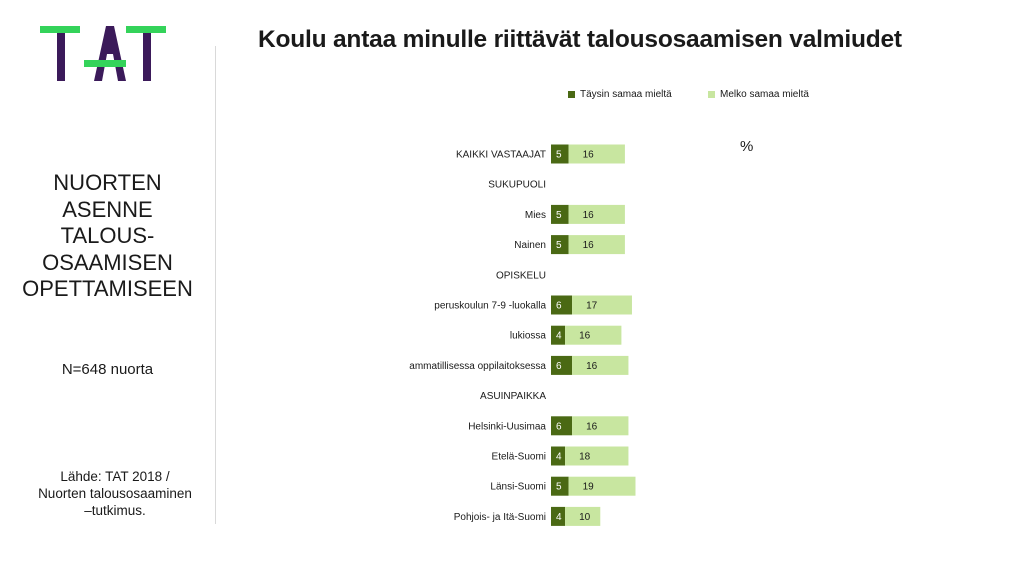 The width and height of the screenshot is (1024, 573). What do you see at coordinates (477, 366) in the screenshot?
I see `category-label: ammatillisessa oppilaitoksessa` at bounding box center [477, 366].